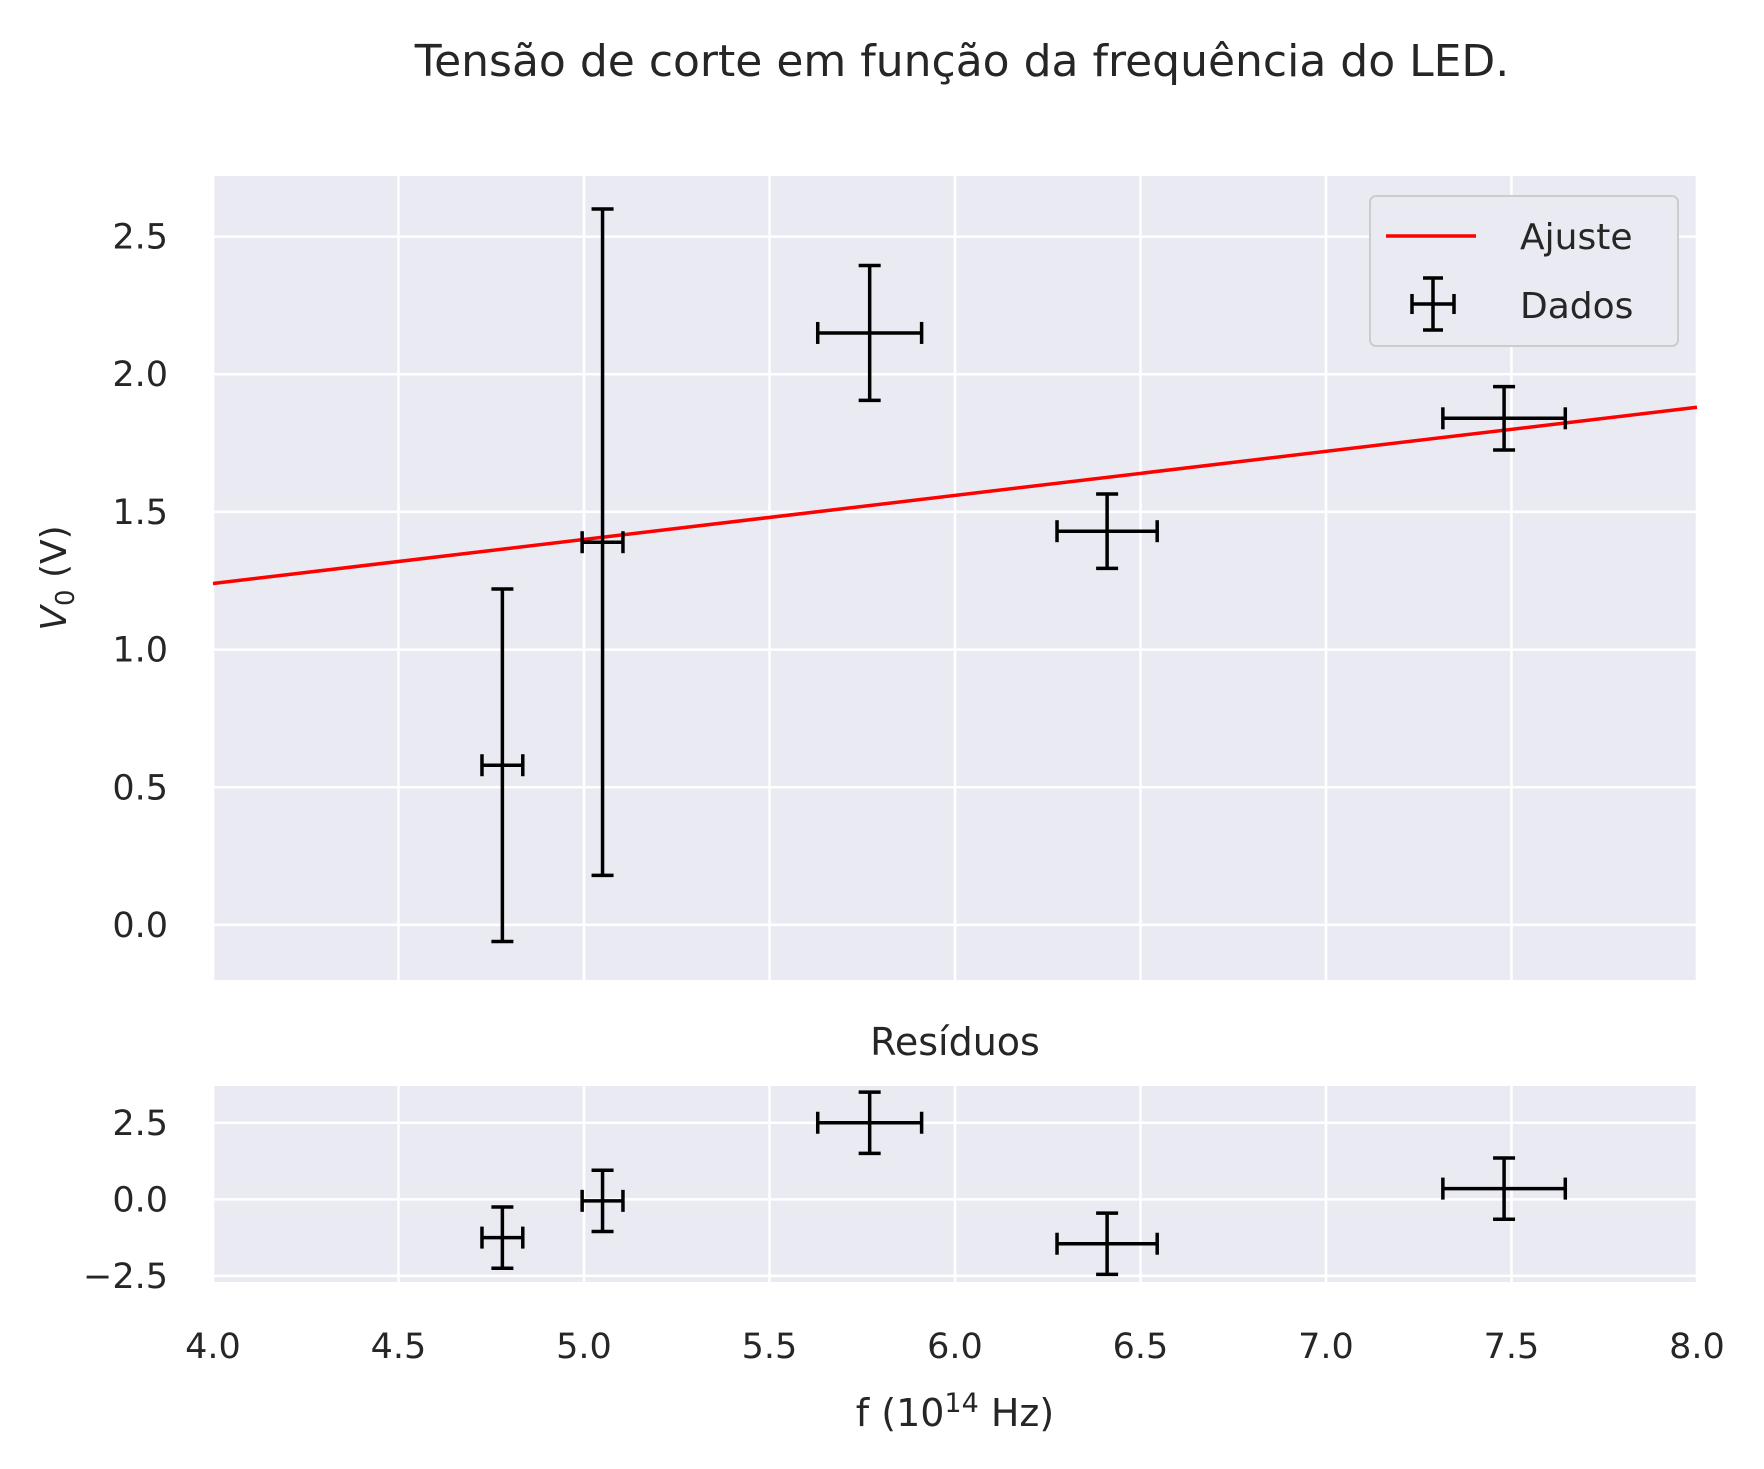 This screenshot has height=1469, width=1764. I want to click on x-tick-label: 5.0, so click(584, 1347).